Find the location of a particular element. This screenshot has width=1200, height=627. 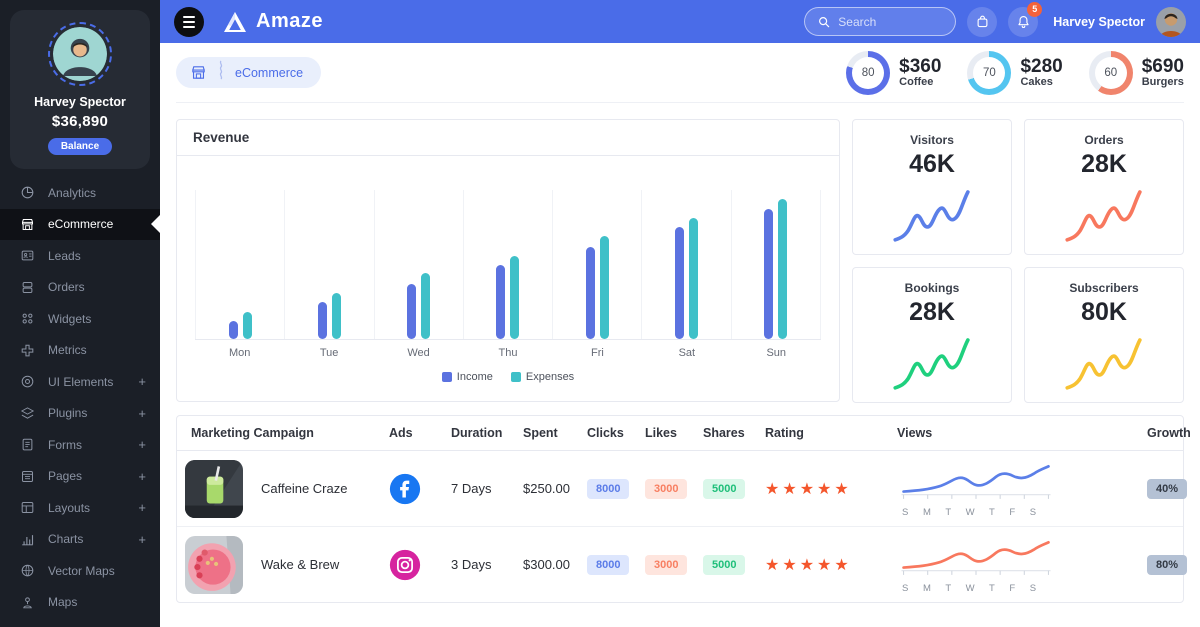

sidebar-item-pages: Pages is located at coordinates (80, 477).